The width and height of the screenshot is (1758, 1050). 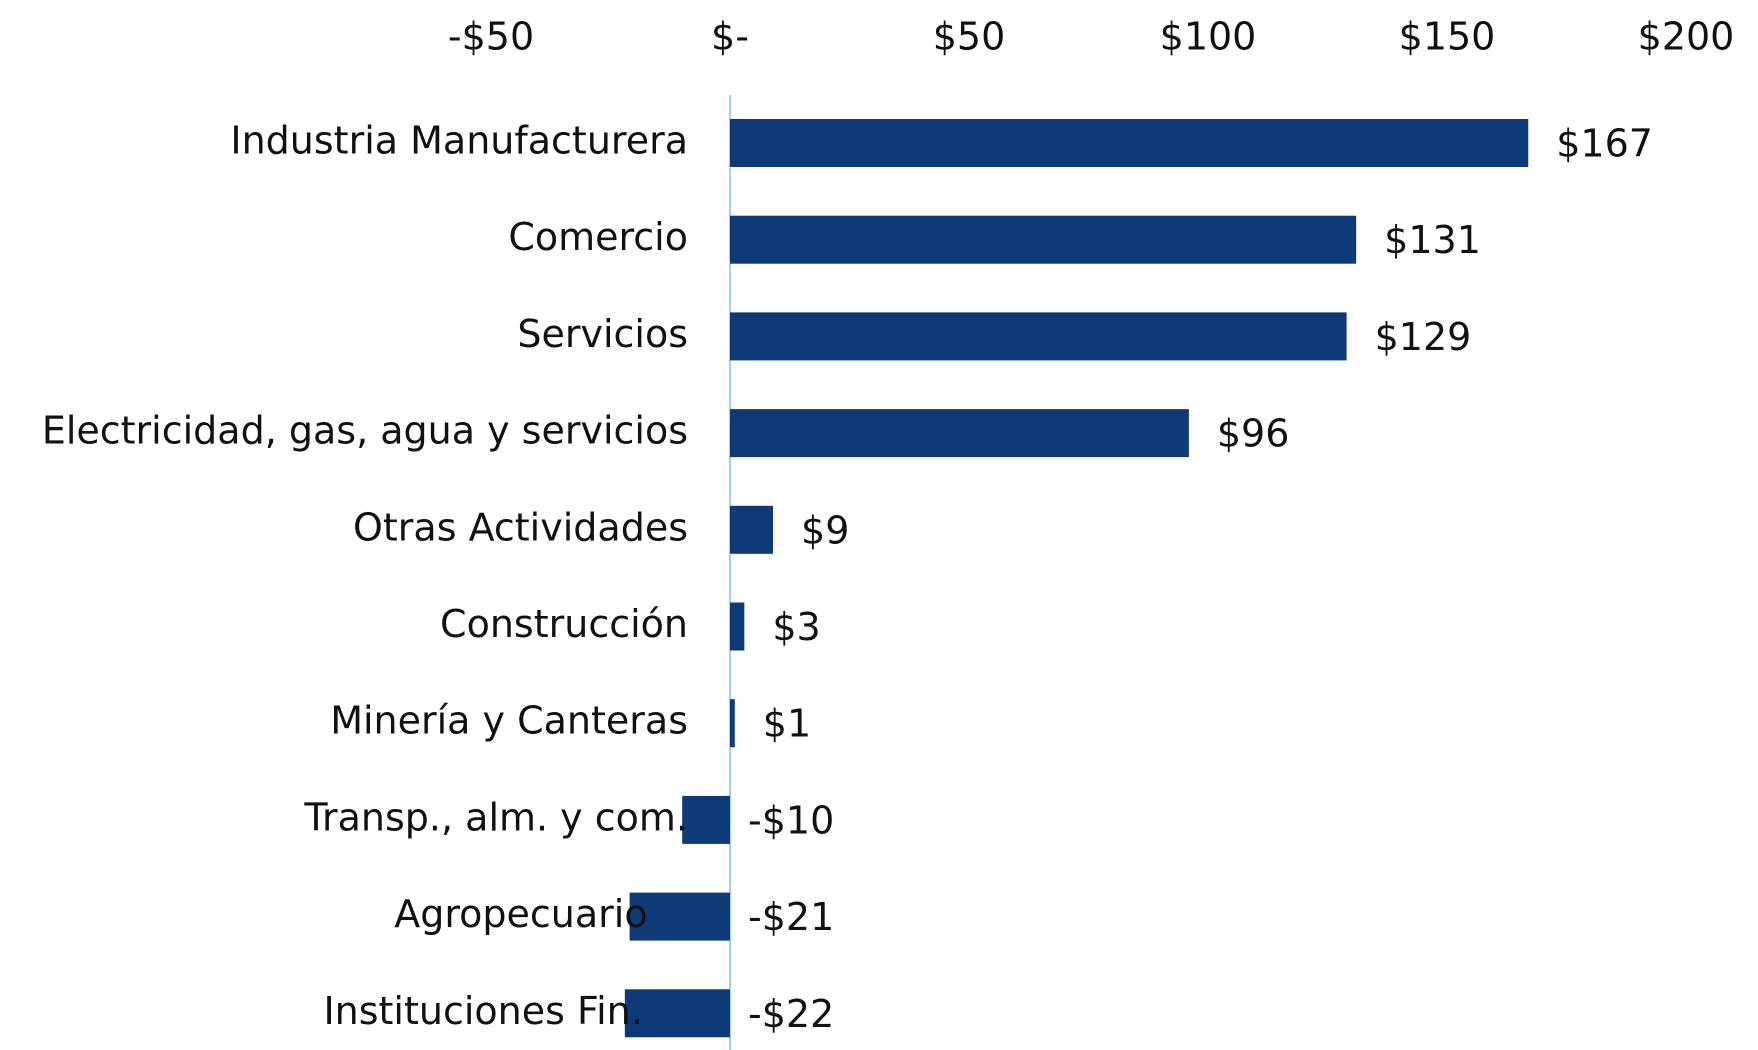 What do you see at coordinates (787, 724) in the screenshot?
I see `data-label: $1` at bounding box center [787, 724].